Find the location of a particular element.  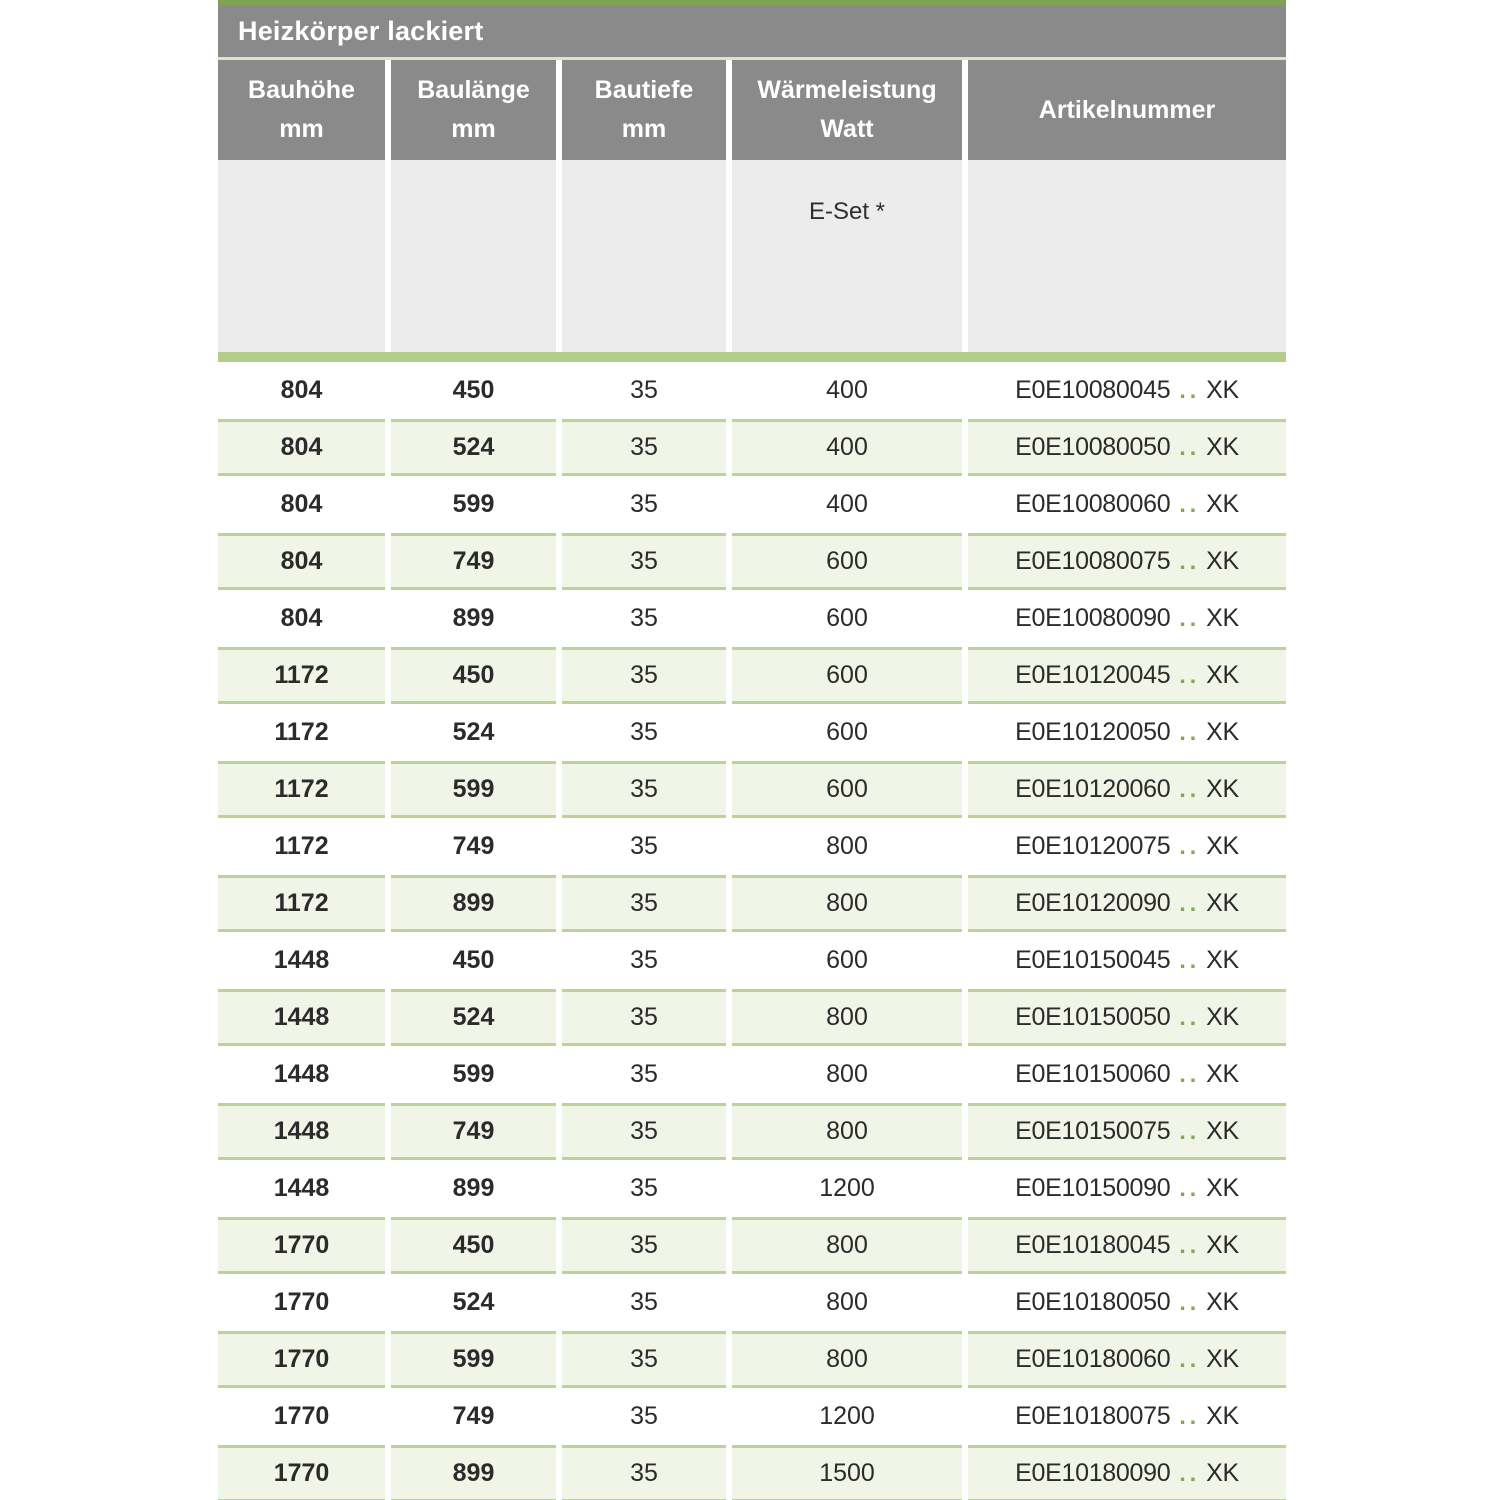

table-row: 1770 599 35 800 E0E10180060 .. XK is located at coordinates (752, 1359).